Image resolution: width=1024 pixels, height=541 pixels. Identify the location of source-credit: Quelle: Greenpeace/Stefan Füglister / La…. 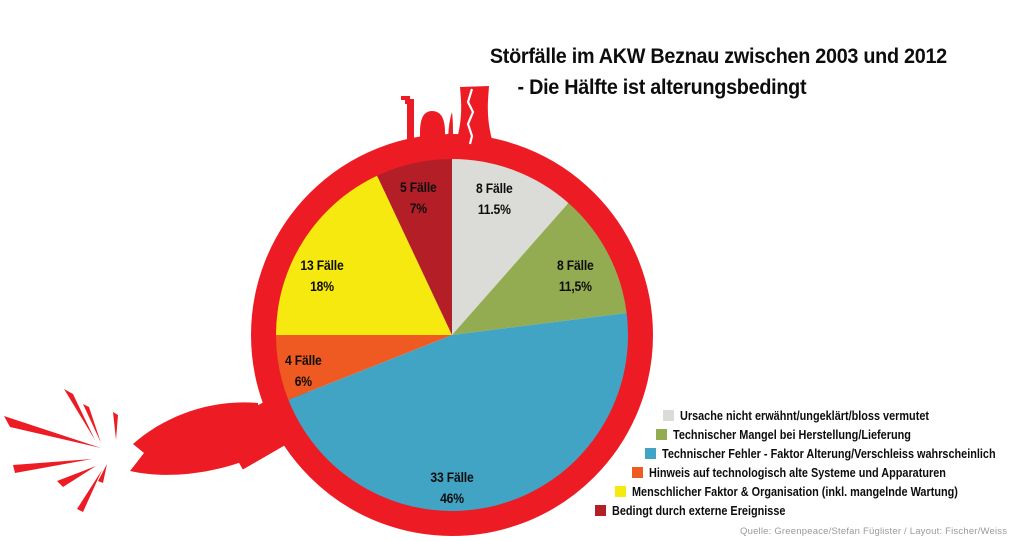
(874, 531).